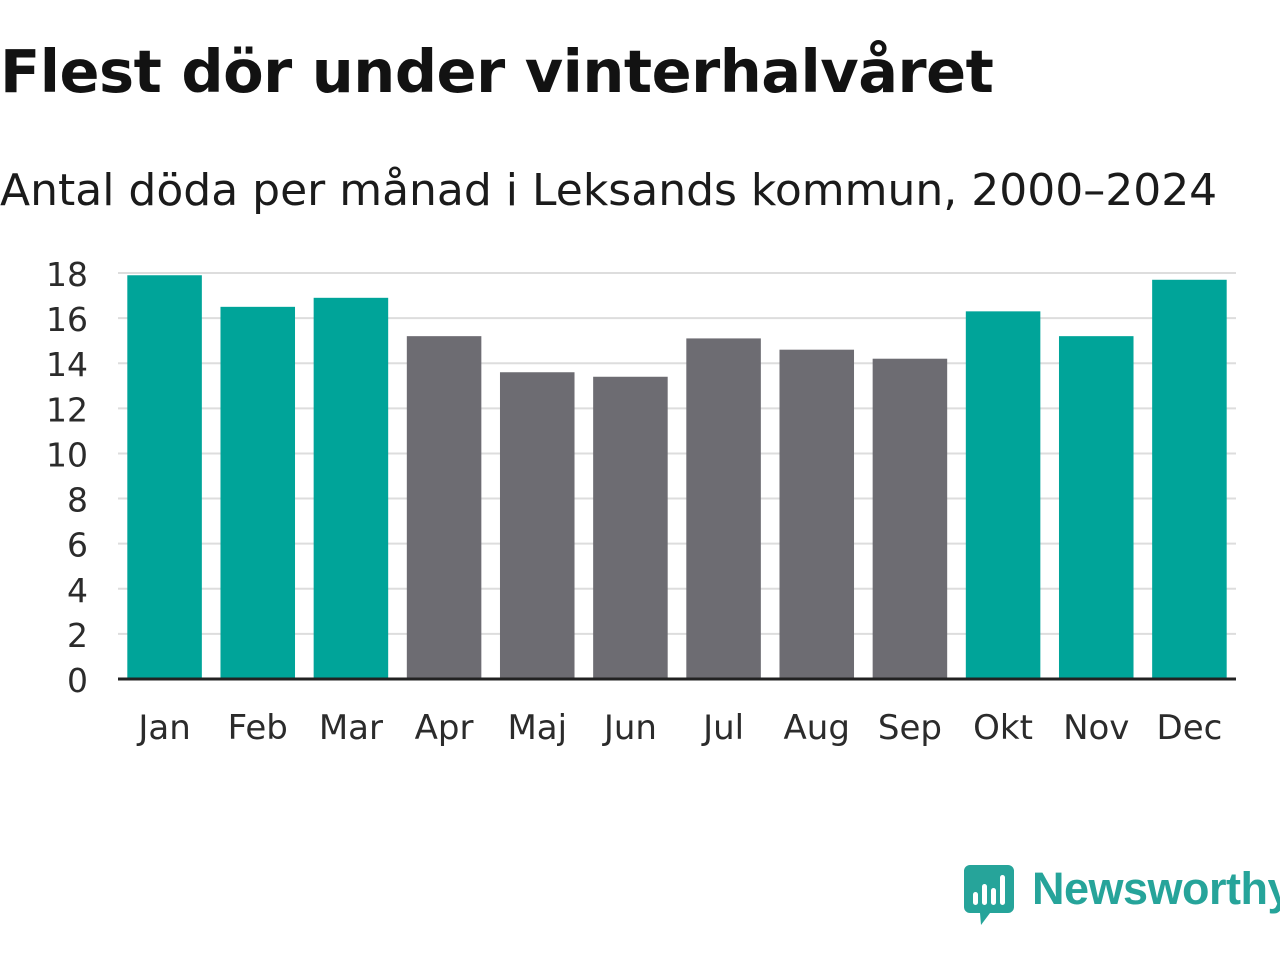 The height and width of the screenshot is (960, 1280). I want to click on x-tick-label-jan: Jan, so click(163, 728).